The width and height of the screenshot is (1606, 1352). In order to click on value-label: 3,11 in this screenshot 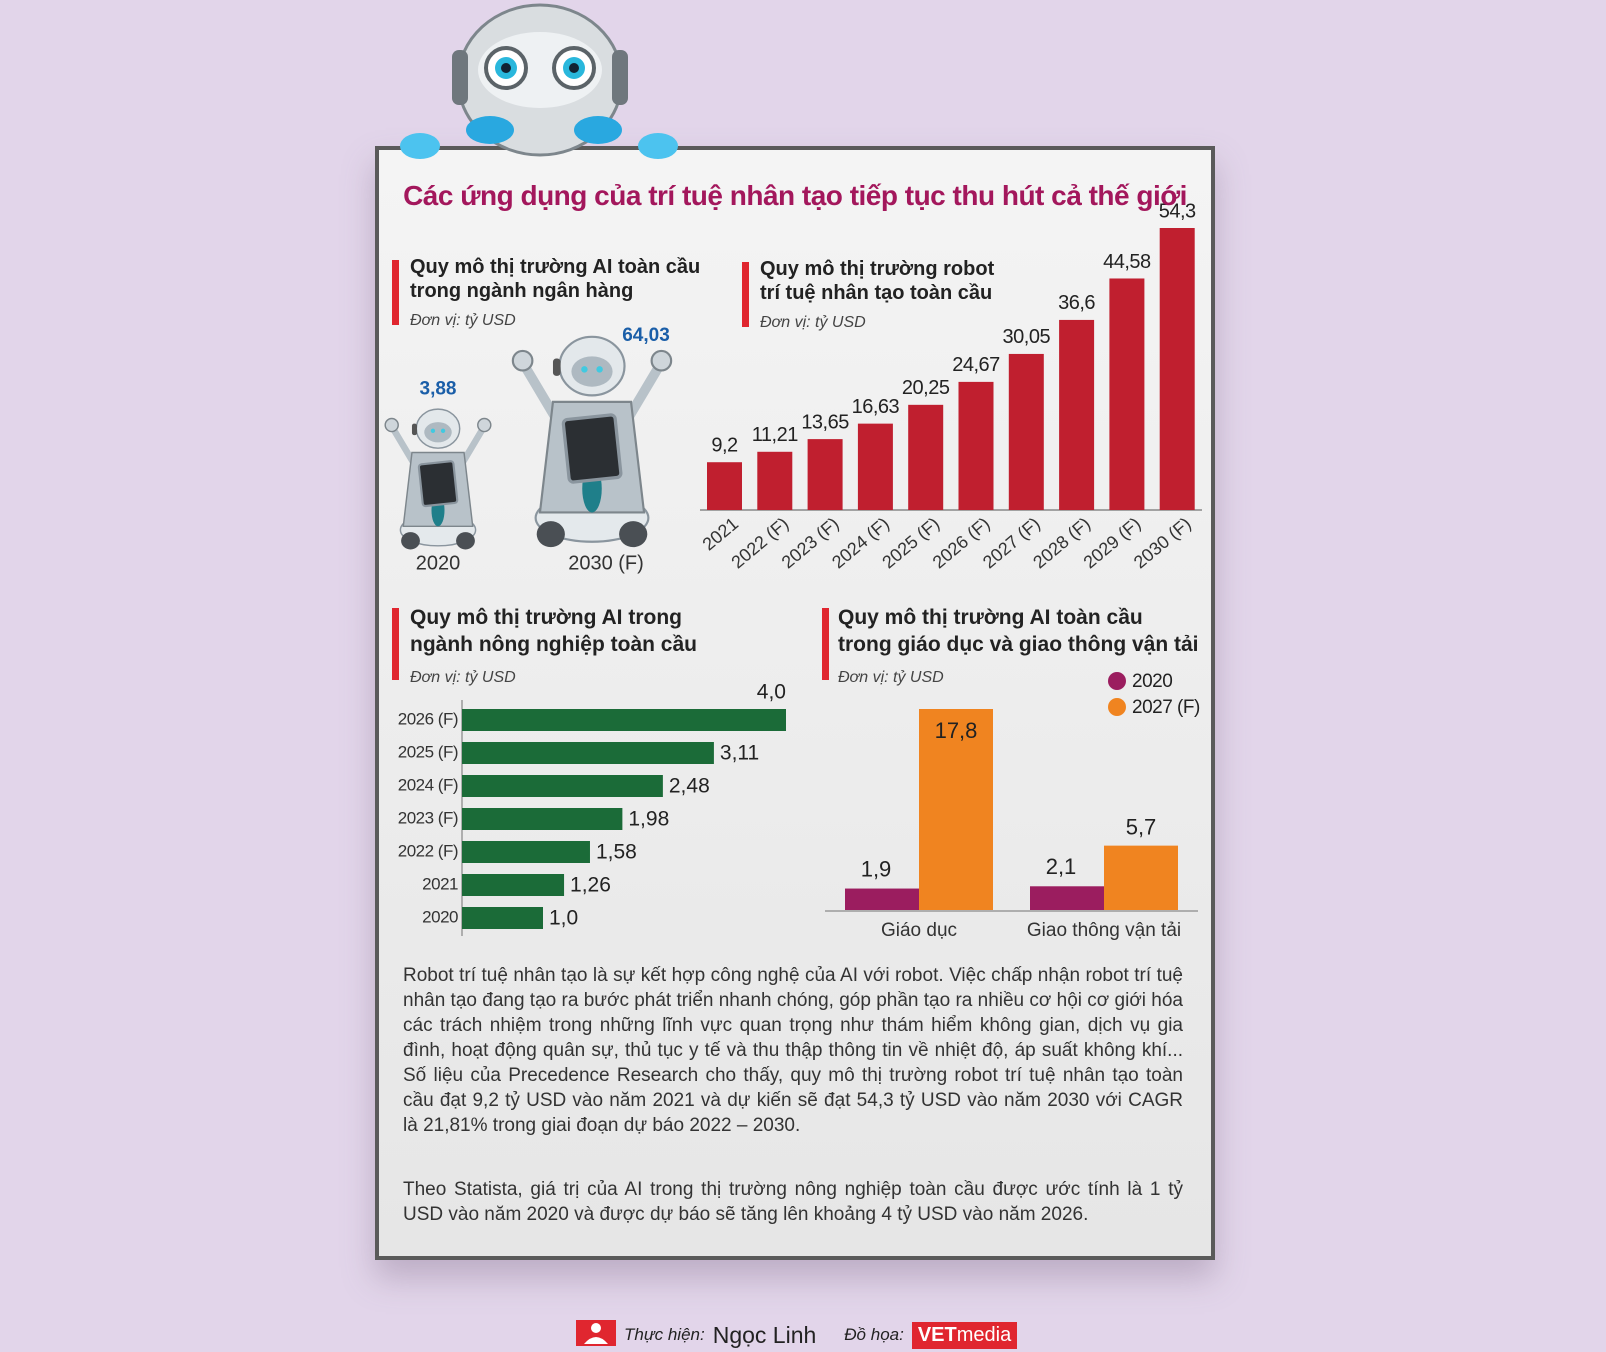, I will do `click(739, 753)`.